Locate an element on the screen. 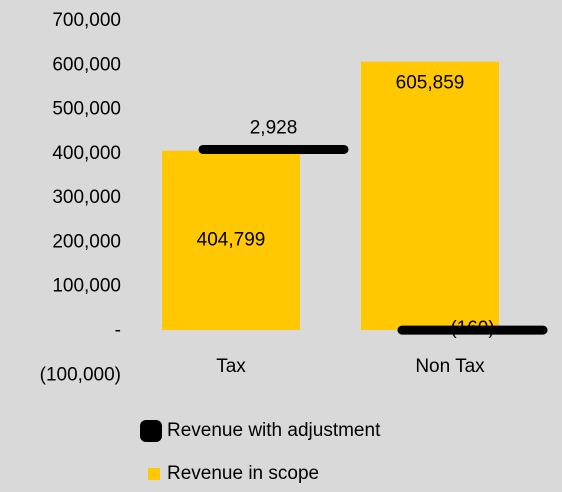 This screenshot has width=562, height=492. y-tick-label: - is located at coordinates (118, 330).